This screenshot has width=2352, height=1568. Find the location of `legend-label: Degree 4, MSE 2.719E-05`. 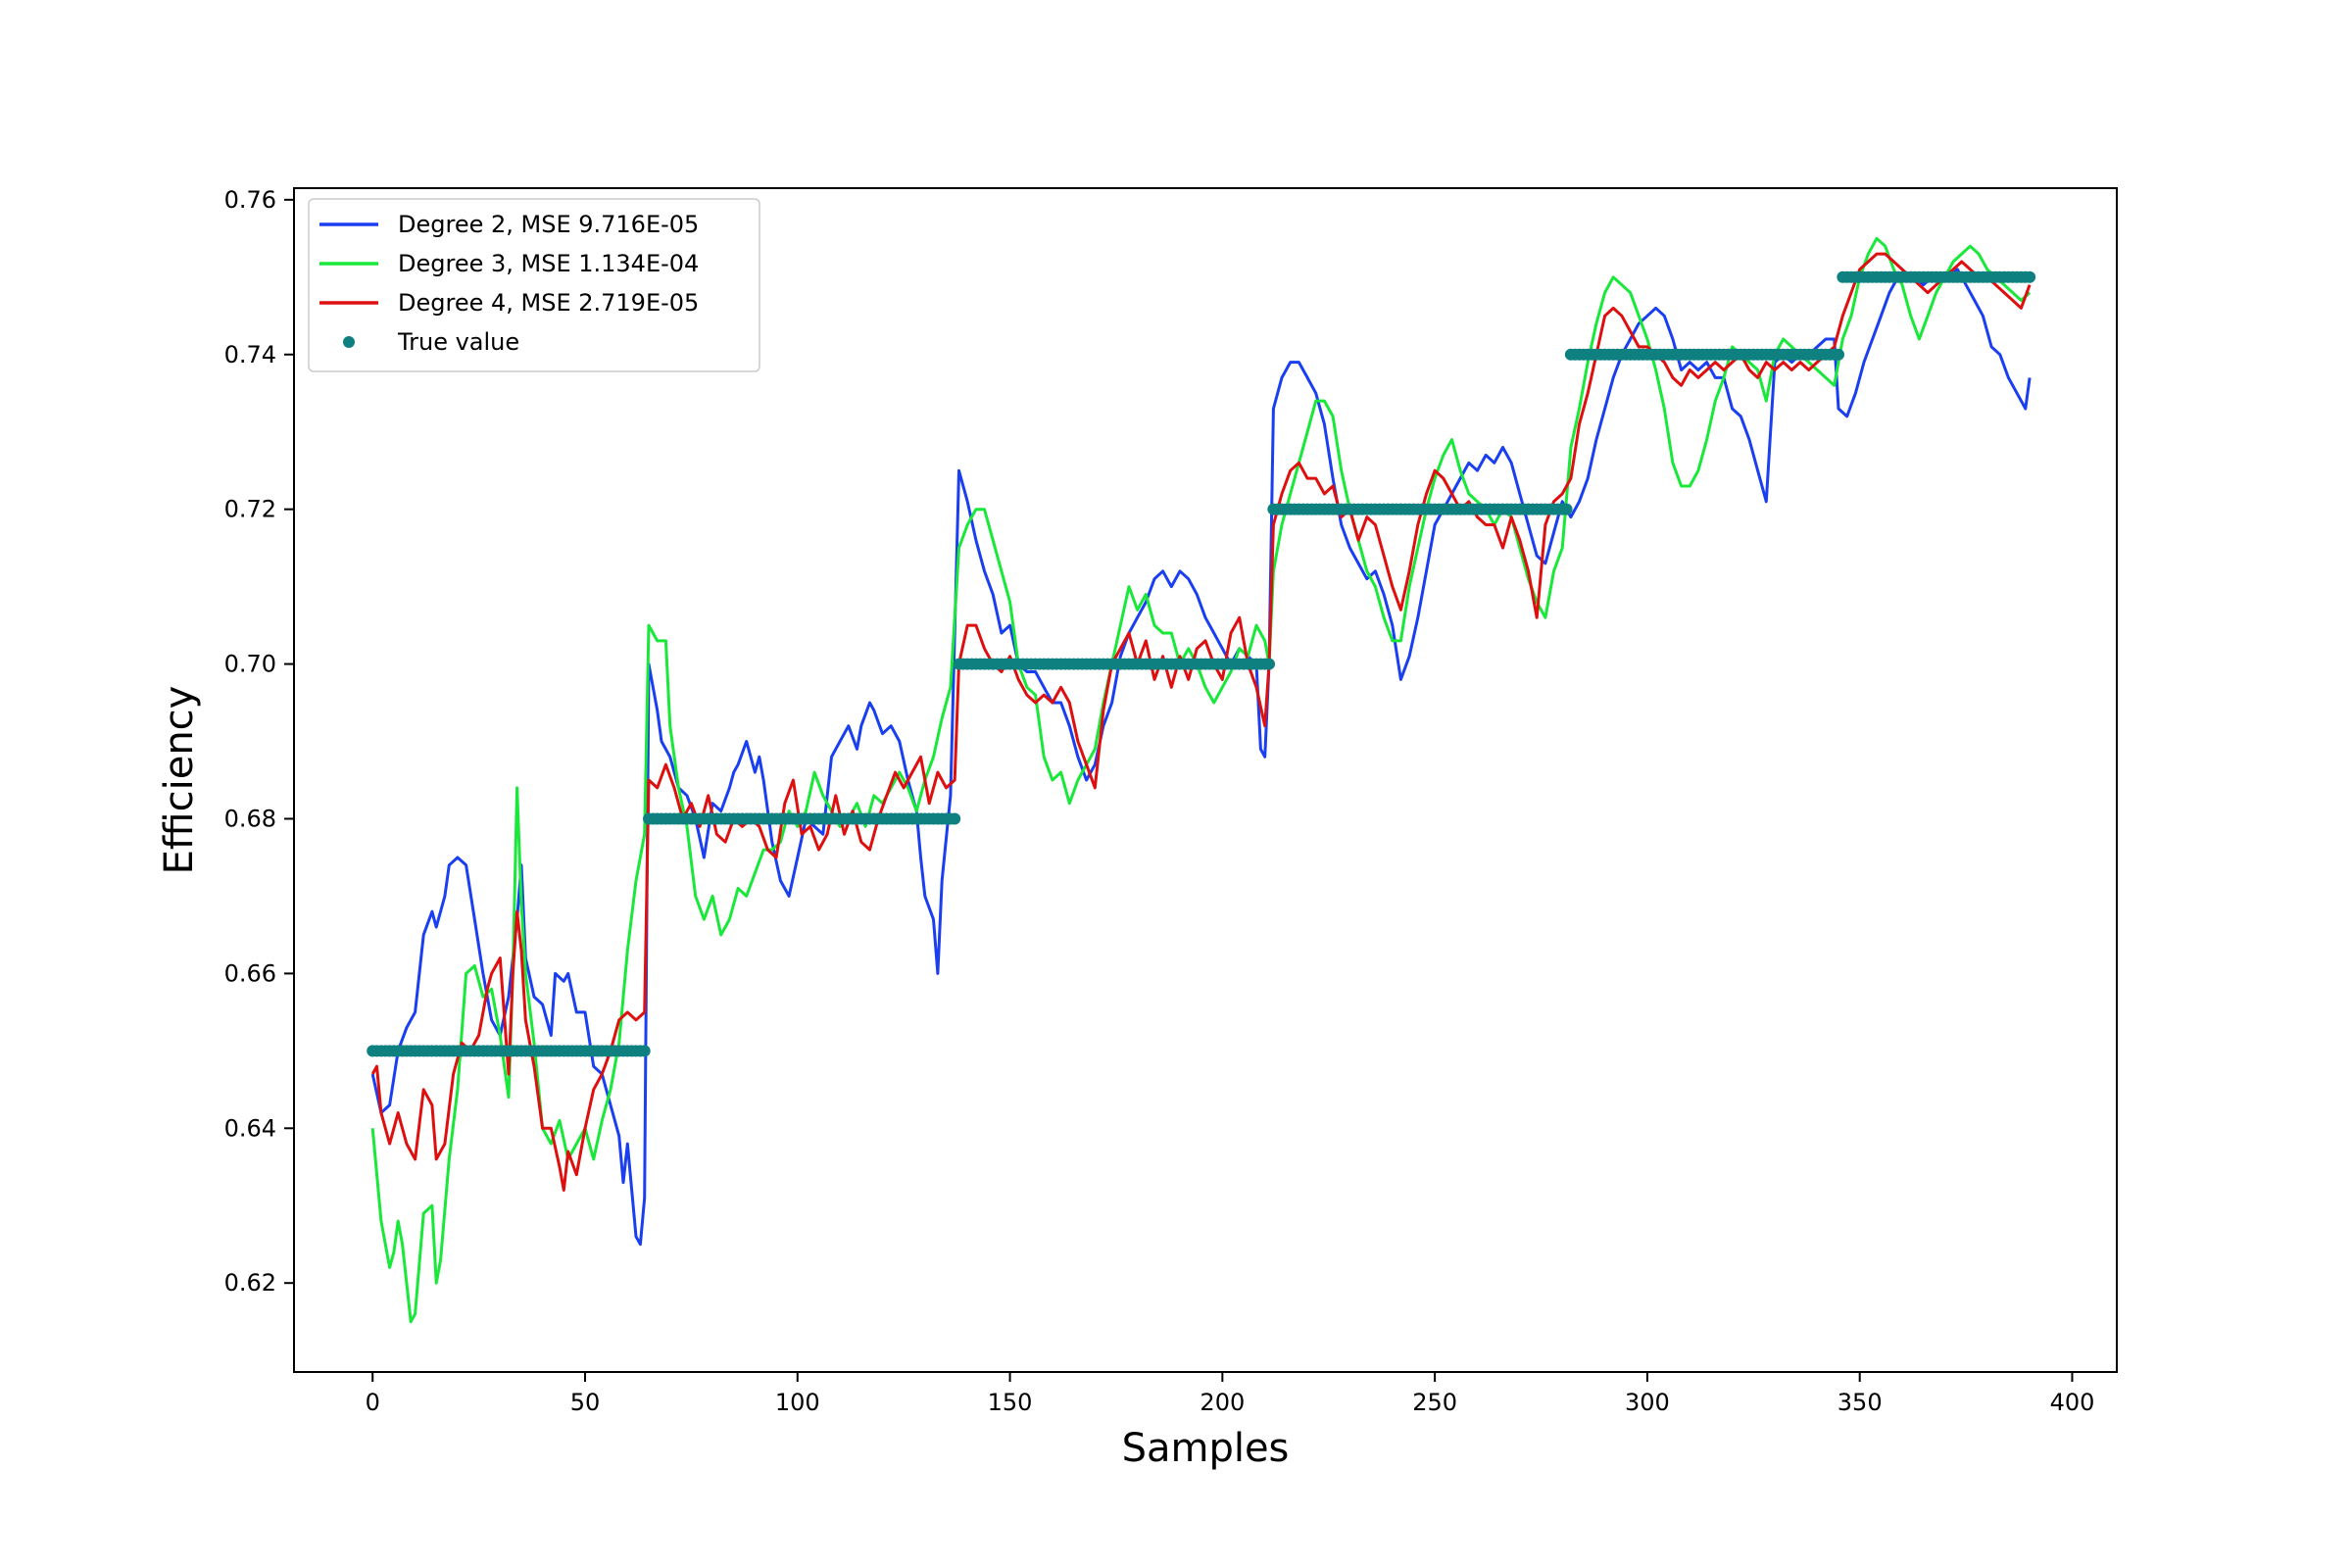

legend-label: Degree 4, MSE 2.719E-05 is located at coordinates (548, 303).